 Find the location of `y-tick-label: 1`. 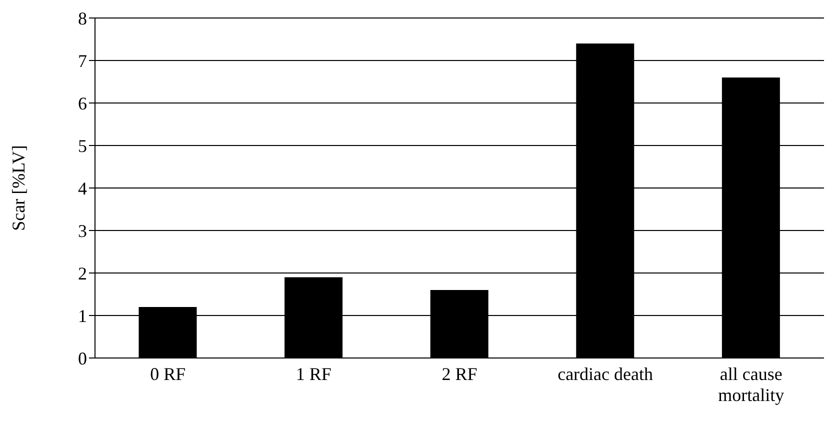

y-tick-label: 1 is located at coordinates (82, 316).